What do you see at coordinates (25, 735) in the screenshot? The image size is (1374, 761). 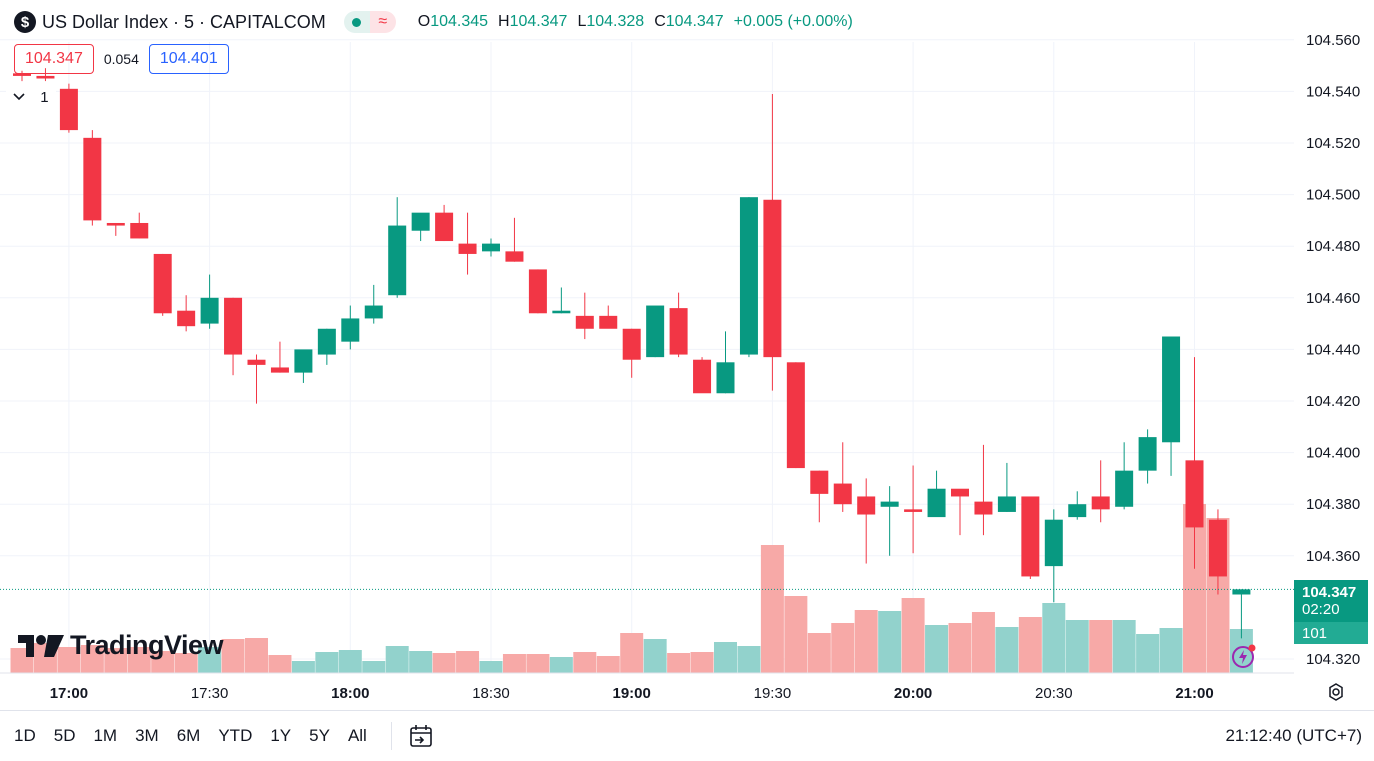 I see `range-button-1d: 1D` at bounding box center [25, 735].